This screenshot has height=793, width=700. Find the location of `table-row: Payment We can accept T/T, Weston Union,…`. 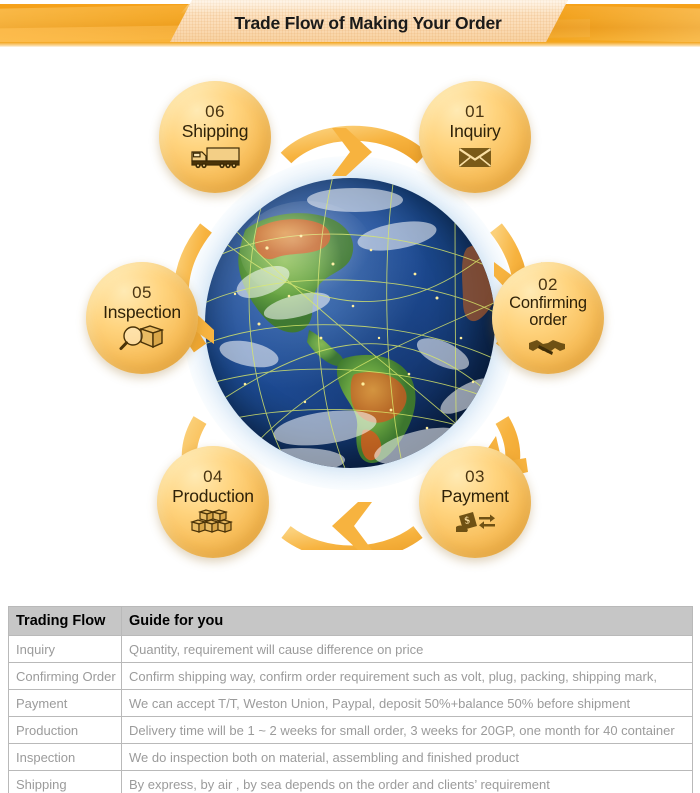

table-row: Payment We can accept T/T, Weston Union,… is located at coordinates (350, 703).